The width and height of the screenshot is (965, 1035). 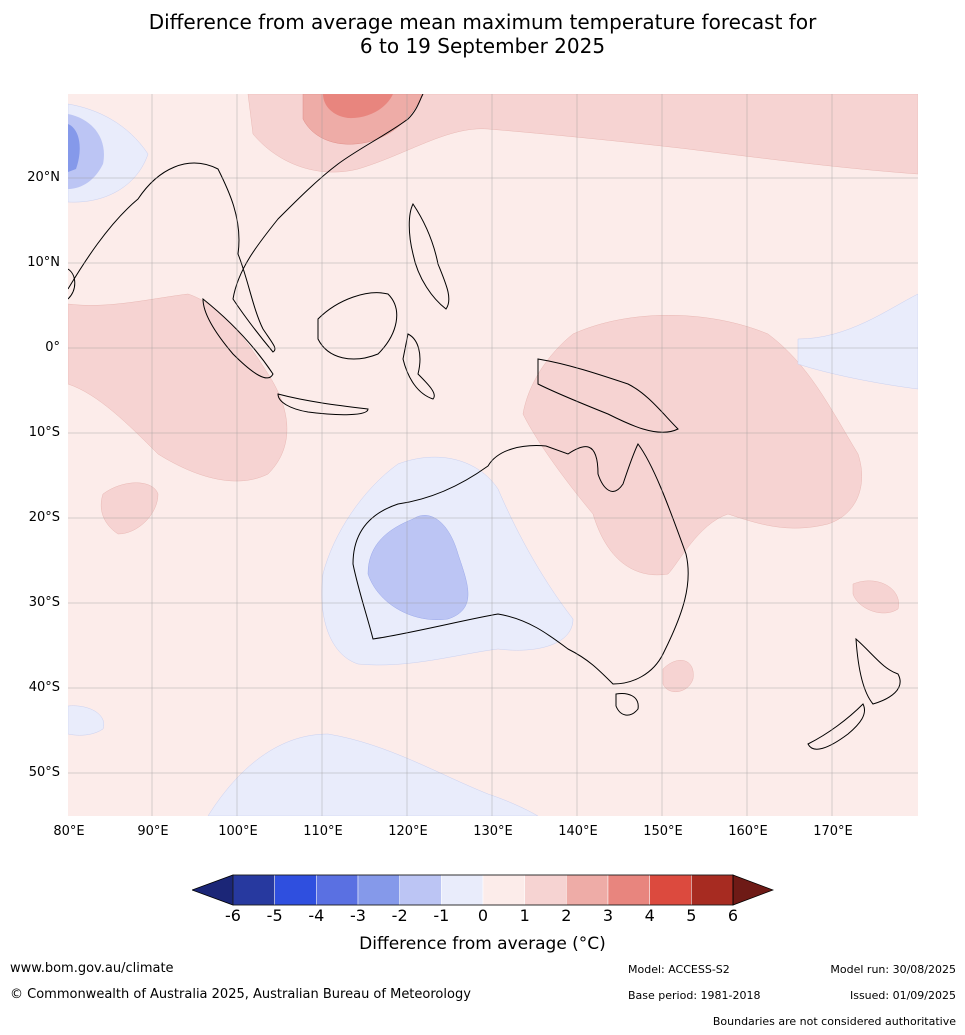 I want to click on footer-model-run: Model run: 30/08/2025, so click(x=893, y=969).